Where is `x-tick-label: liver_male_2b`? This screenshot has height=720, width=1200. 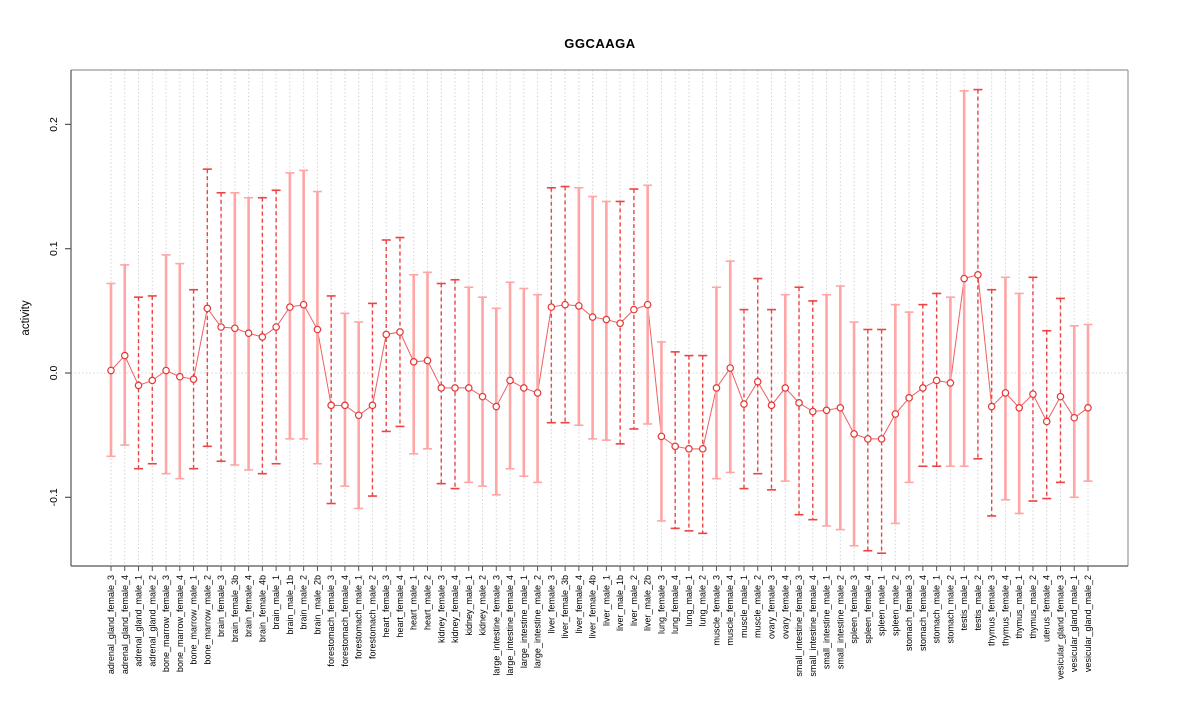 x-tick-label: liver_male_2b is located at coordinates (648, 603).